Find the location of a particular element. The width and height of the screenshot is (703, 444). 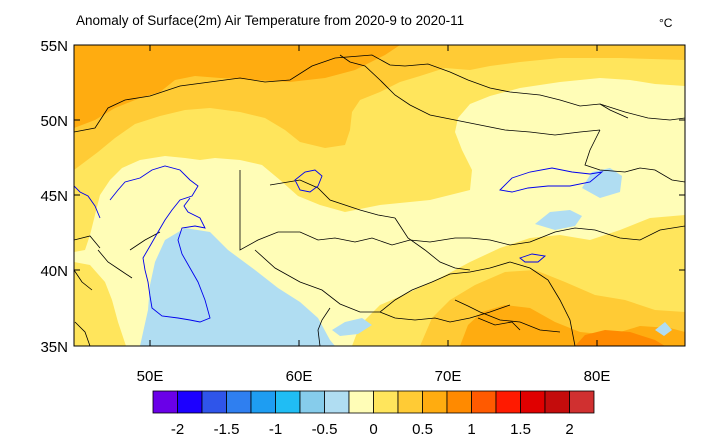

colorbar-label: 0 is located at coordinates (373, 429).